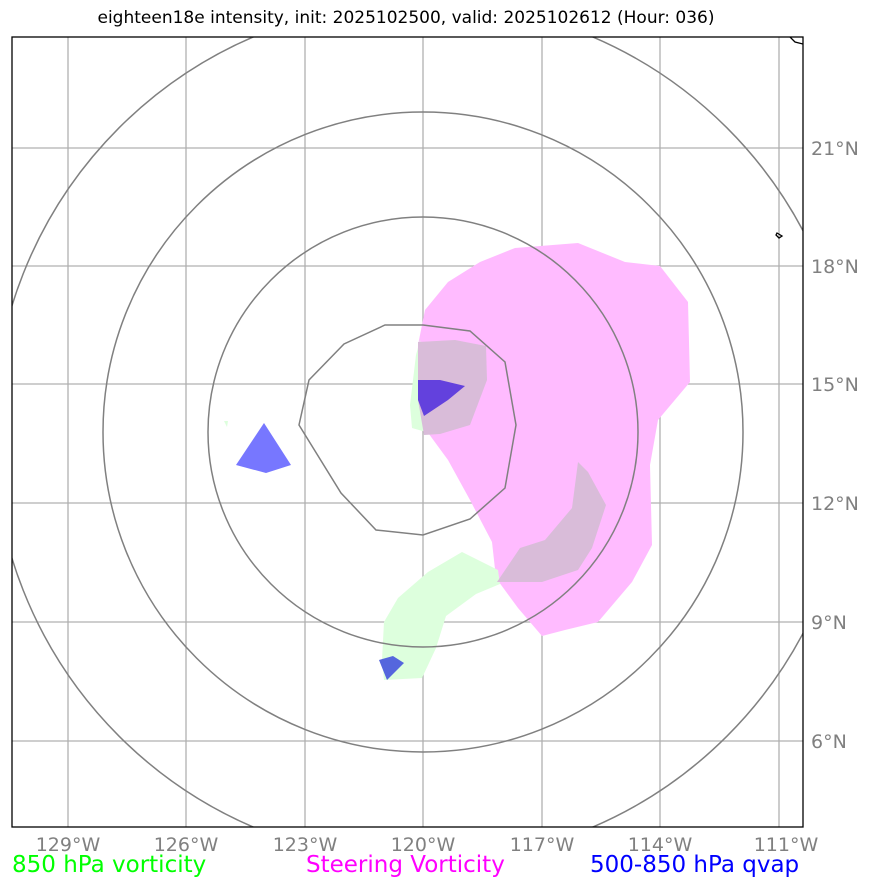  What do you see at coordinates (829, 623) in the screenshot?
I see `lat-tick-label: 9°N` at bounding box center [829, 623].